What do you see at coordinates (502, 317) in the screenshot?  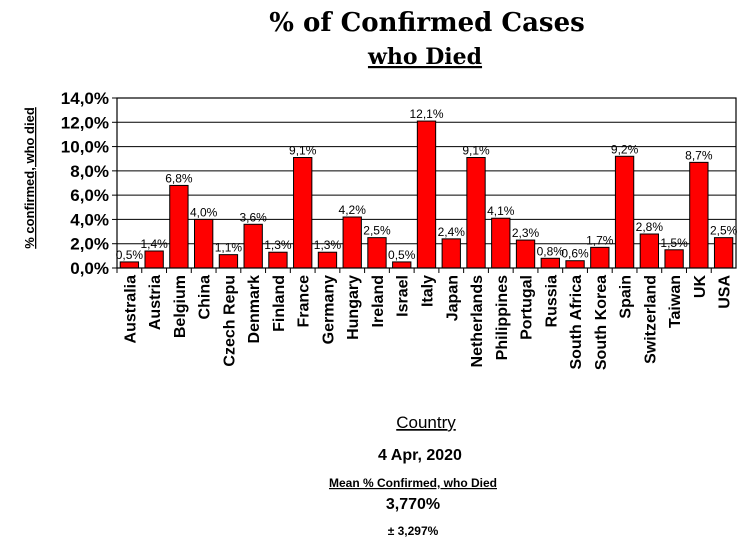 I see `x-tick-label: Philippines` at bounding box center [502, 317].